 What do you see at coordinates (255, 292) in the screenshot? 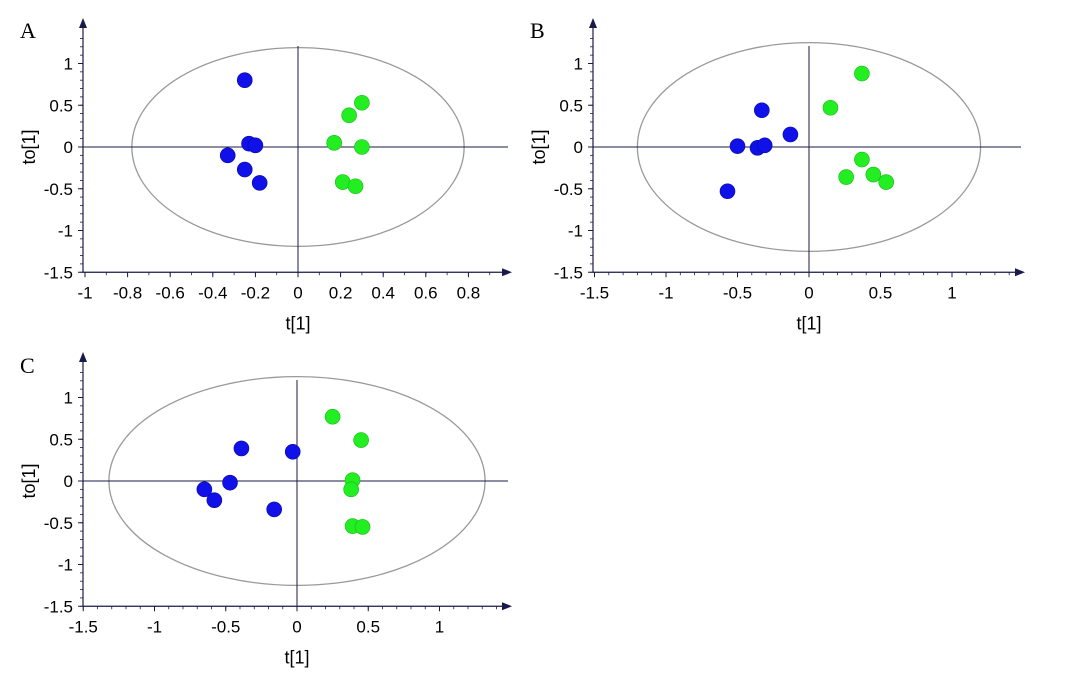
I see `x-tick-label: -0.2` at bounding box center [255, 292].